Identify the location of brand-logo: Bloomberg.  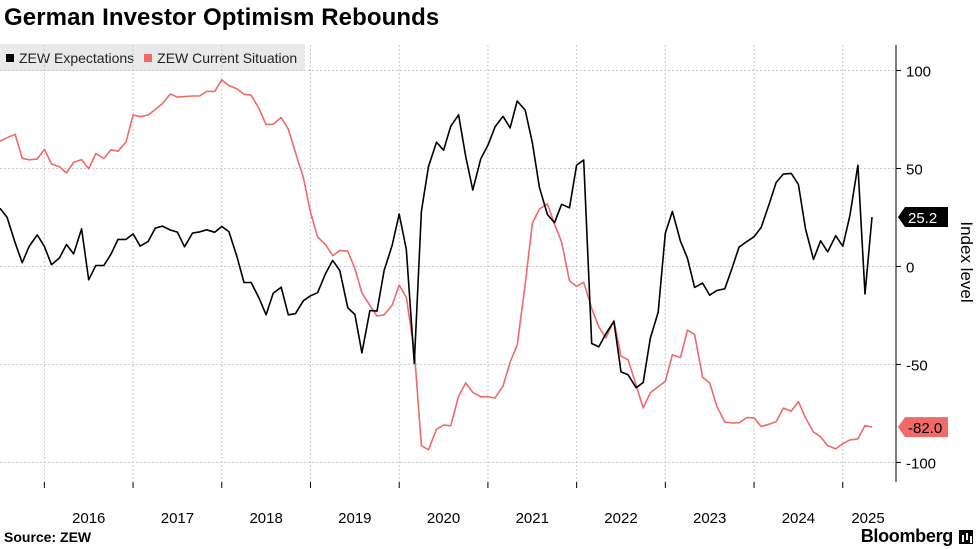
(917, 536).